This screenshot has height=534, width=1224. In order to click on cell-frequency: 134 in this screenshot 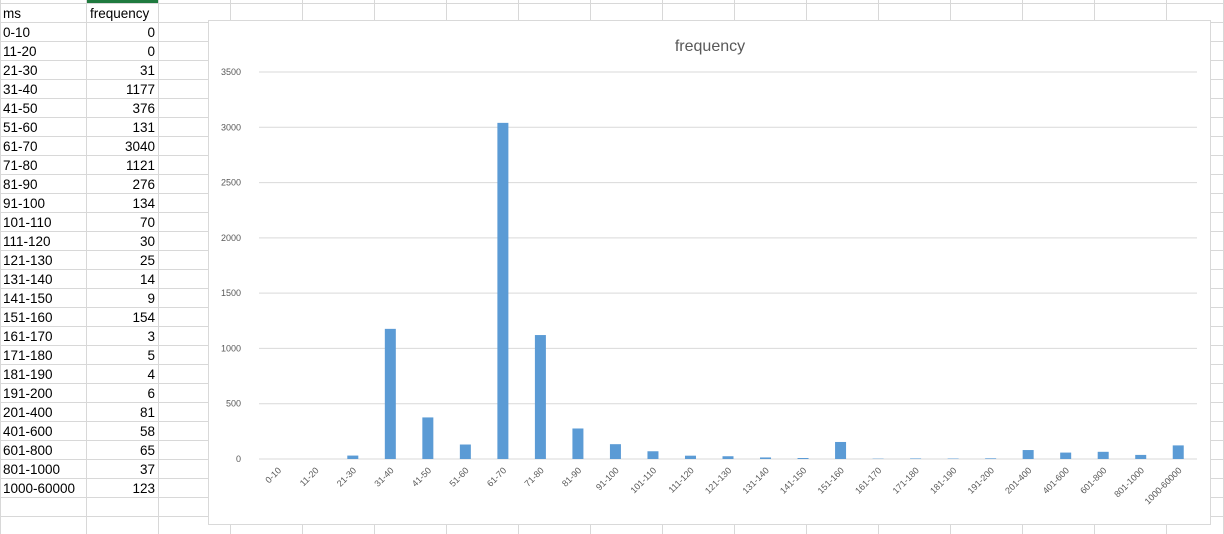, I will do `click(143, 203)`.